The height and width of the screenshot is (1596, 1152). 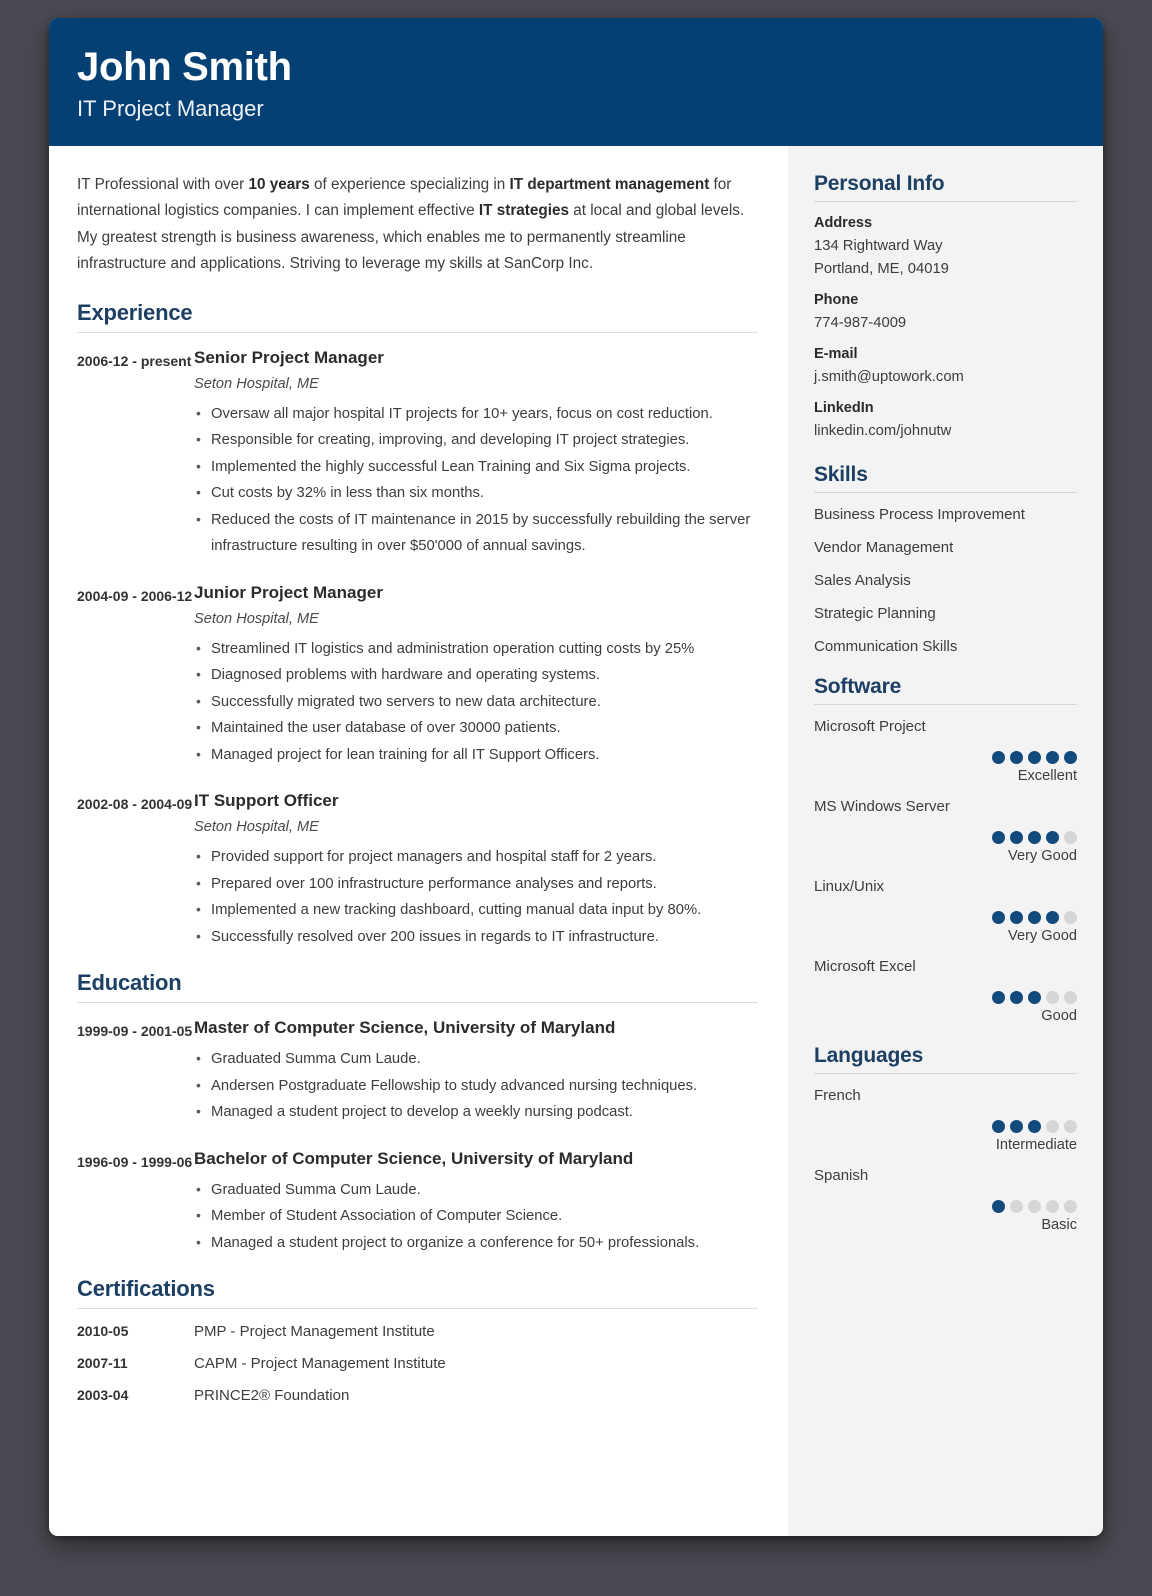 What do you see at coordinates (279, 184) in the screenshot?
I see `summary-bold-1: 10 years` at bounding box center [279, 184].